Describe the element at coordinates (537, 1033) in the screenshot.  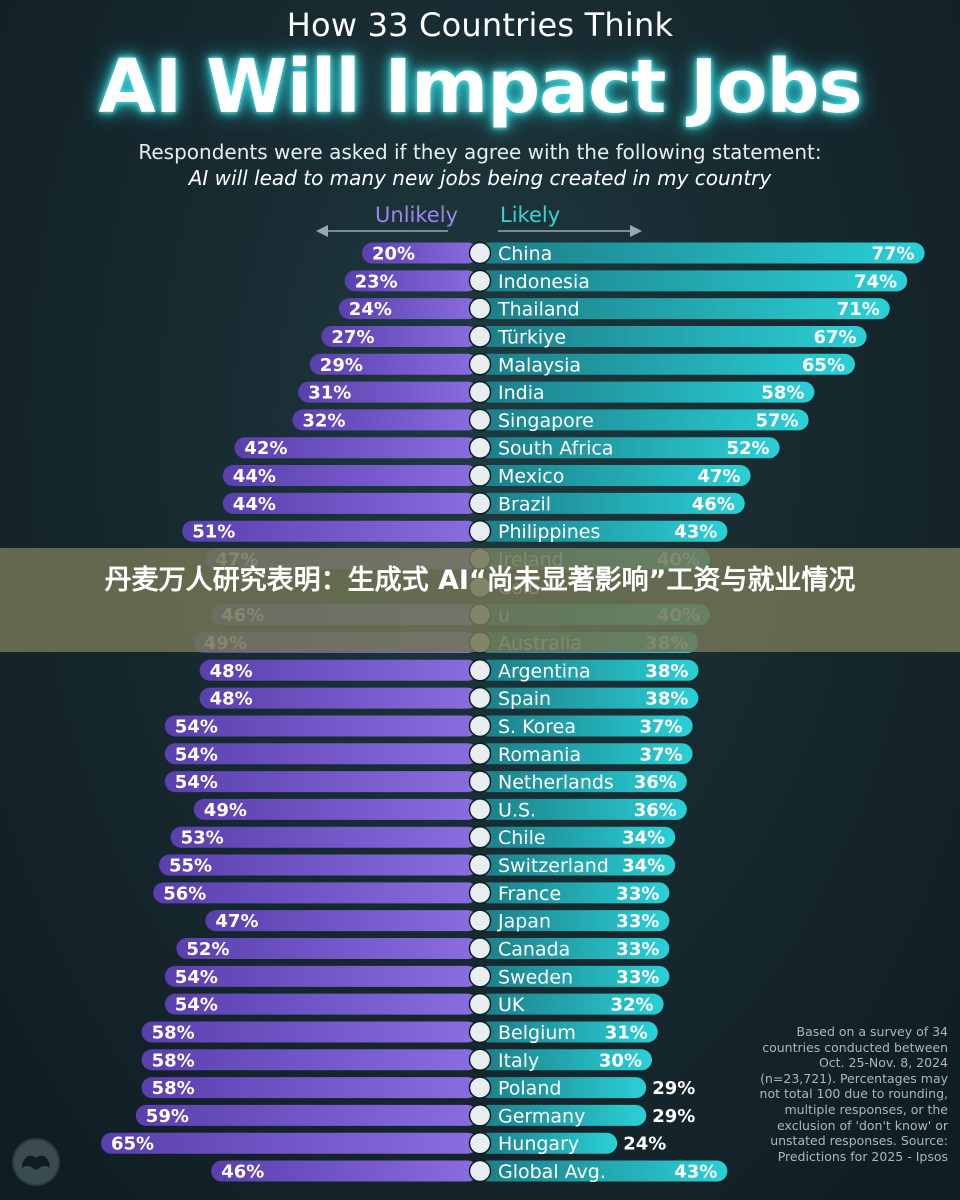
I see `country-label: Belgium` at that location.